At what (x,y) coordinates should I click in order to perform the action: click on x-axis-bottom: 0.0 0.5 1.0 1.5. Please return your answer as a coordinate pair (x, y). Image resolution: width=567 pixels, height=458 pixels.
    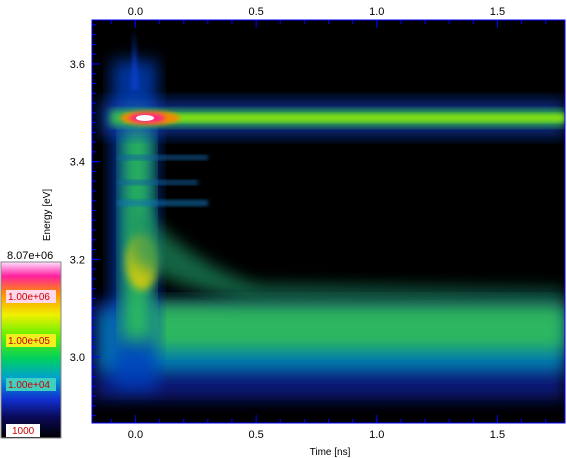
    Looking at the image, I should click on (328, 428).